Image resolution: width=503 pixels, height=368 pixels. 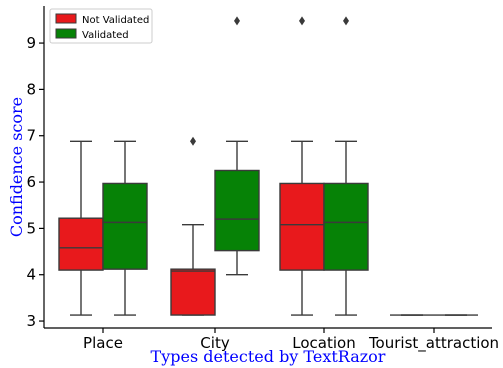 I want to click on legend: Not Validated Validated, so click(x=101, y=26).